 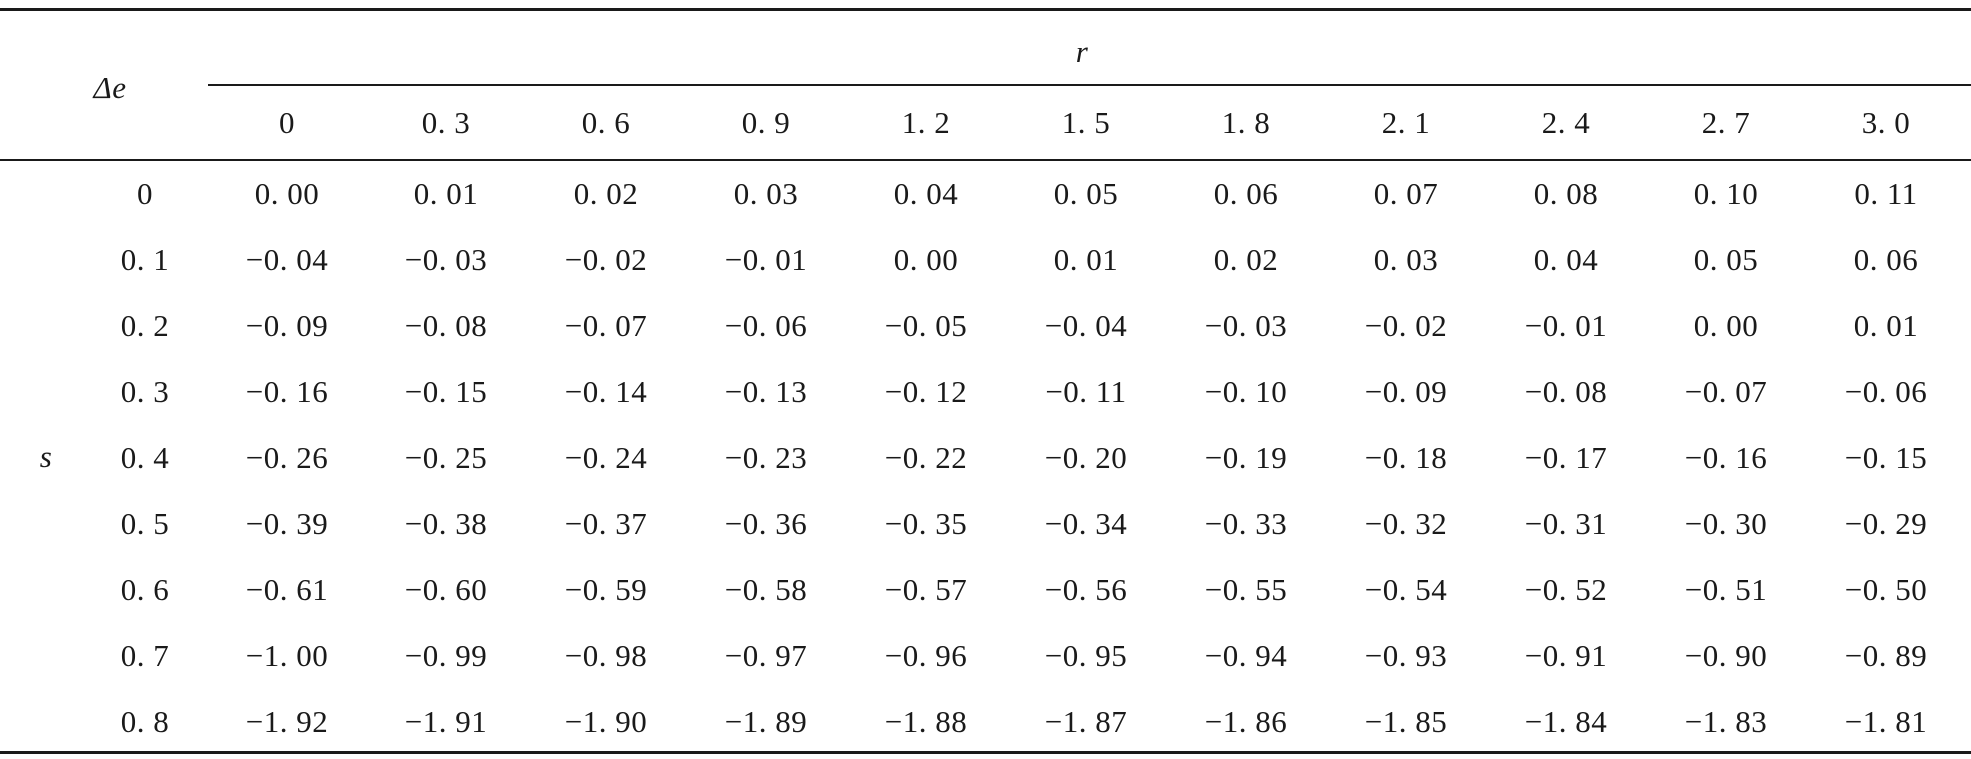 I want to click on table-cell: −1. 86, so click(x=1246, y=721).